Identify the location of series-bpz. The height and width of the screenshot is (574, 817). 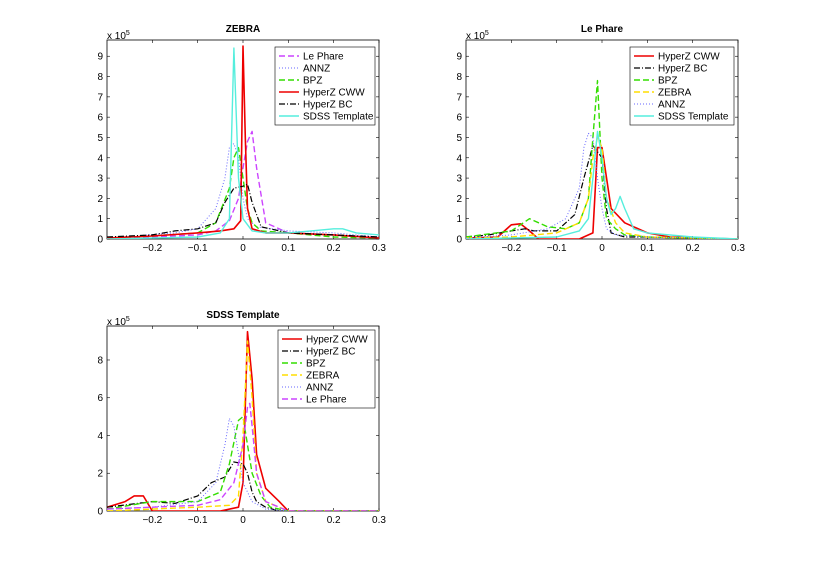
(243, 463).